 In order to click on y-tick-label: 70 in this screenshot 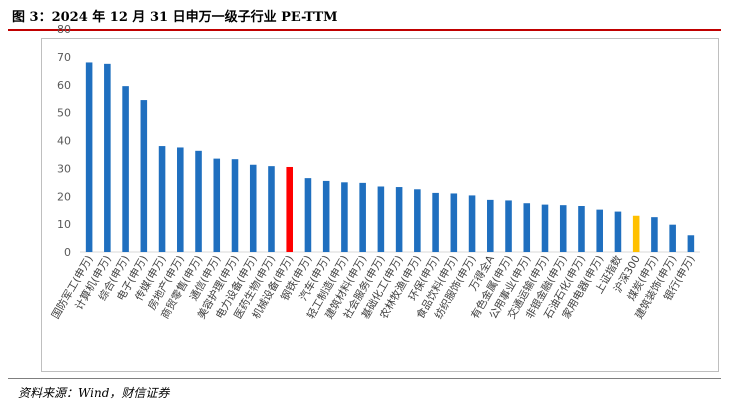, I will do `click(64, 57)`.